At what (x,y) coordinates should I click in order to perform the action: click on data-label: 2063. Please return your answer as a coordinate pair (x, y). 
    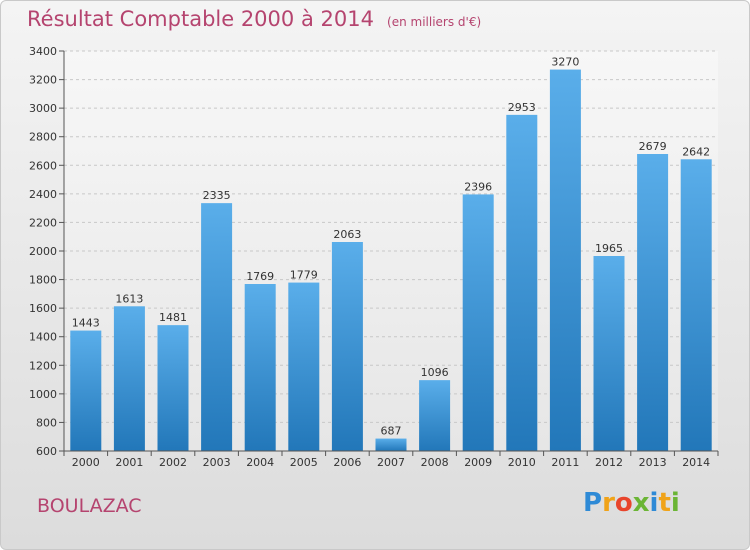
    Looking at the image, I should click on (347, 234).